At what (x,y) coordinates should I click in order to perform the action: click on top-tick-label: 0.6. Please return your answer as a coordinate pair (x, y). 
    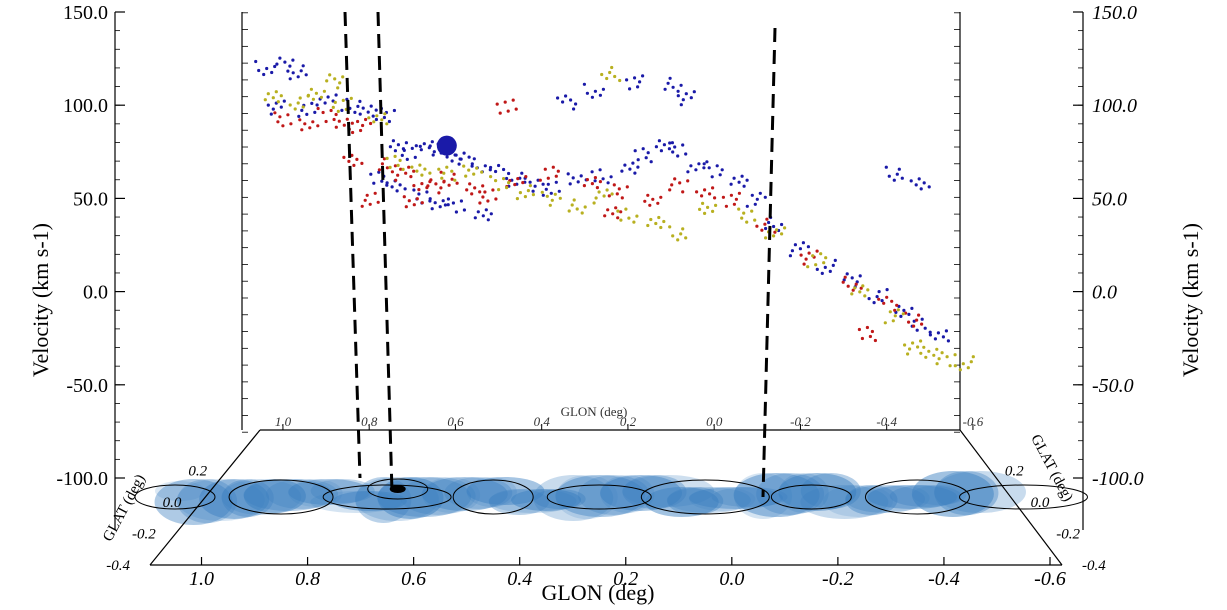
    Looking at the image, I should click on (455, 421).